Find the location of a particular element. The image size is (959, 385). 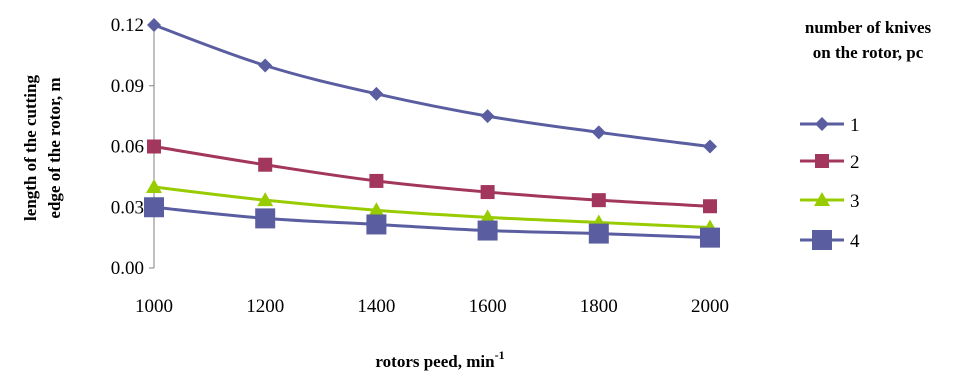

legend-item-1: 1 is located at coordinates (830, 125).